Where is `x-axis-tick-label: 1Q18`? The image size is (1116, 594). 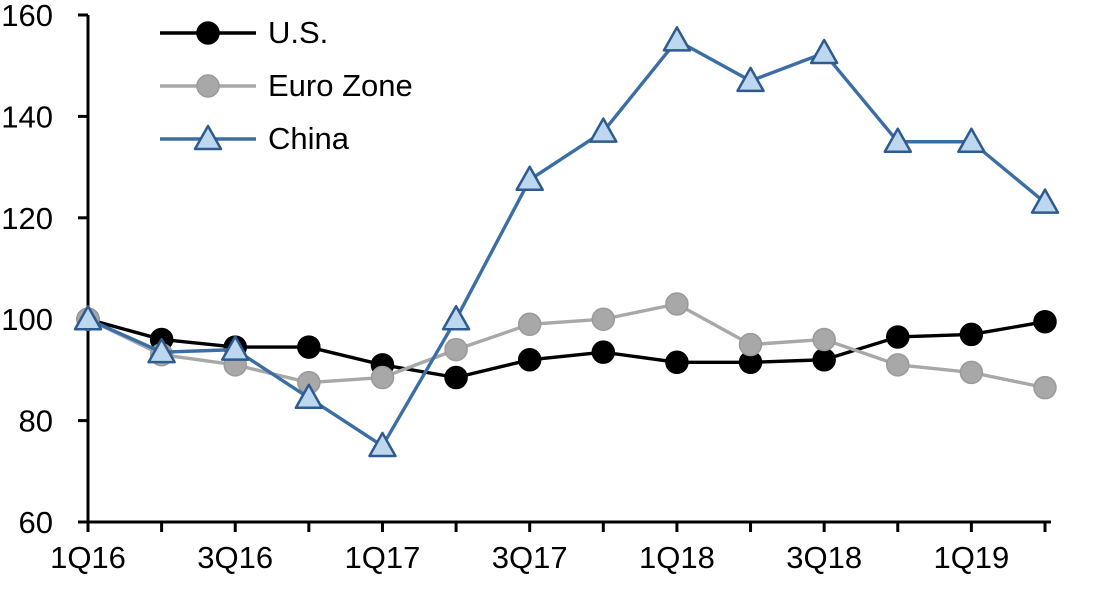
x-axis-tick-label: 1Q18 is located at coordinates (677, 557).